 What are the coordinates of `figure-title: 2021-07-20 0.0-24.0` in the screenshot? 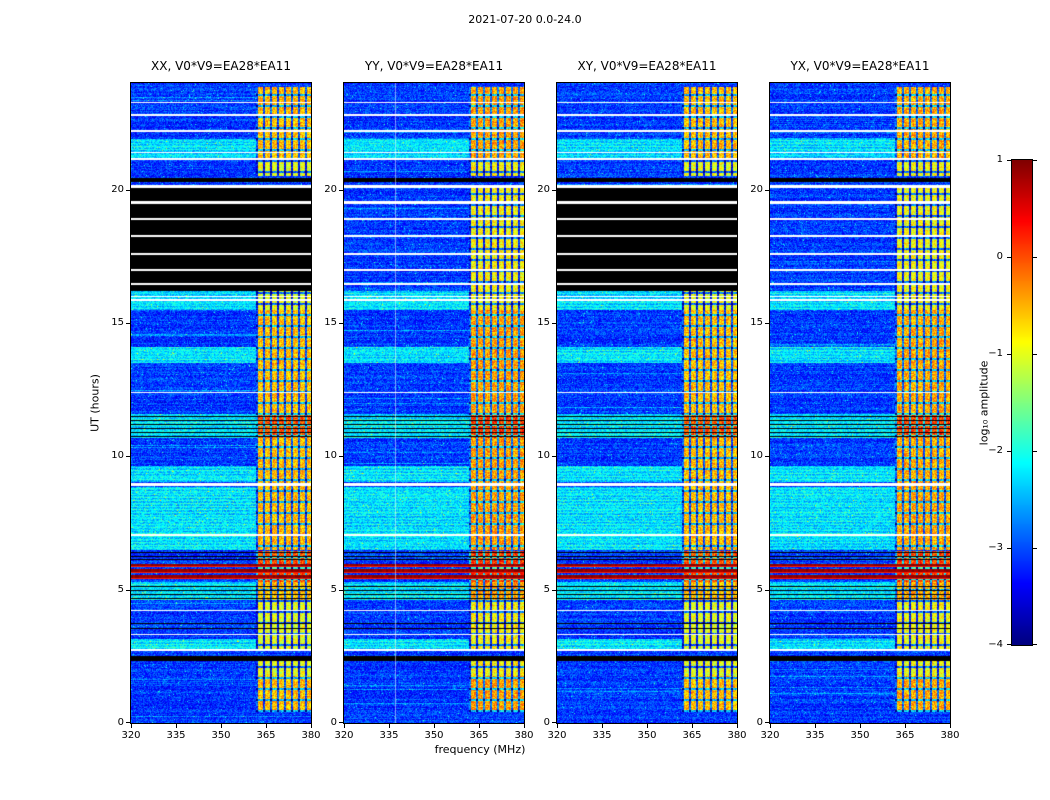 It's located at (525, 19).